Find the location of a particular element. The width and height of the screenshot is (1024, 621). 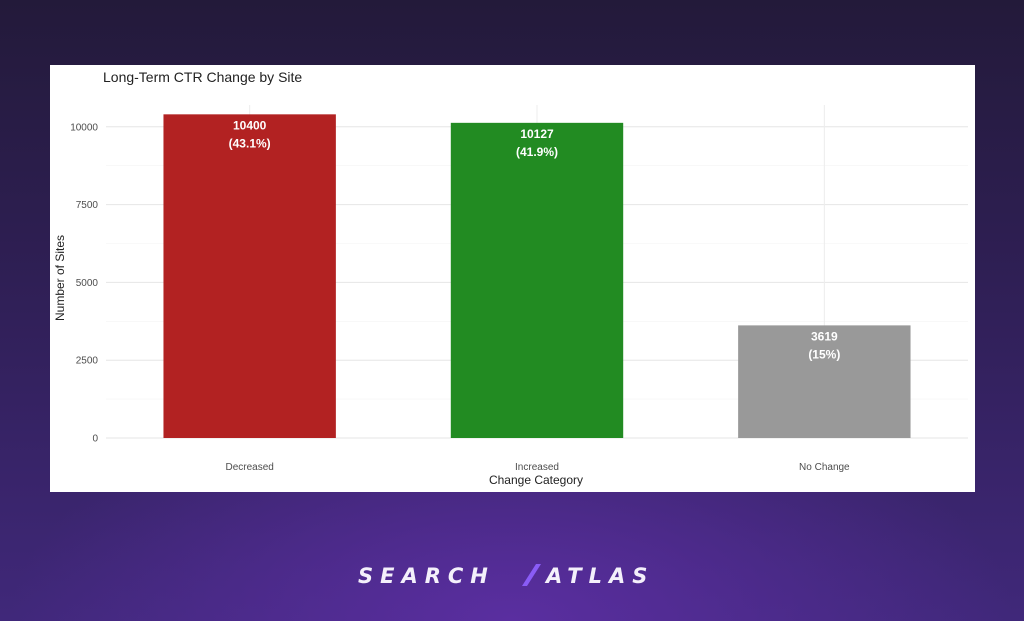

bar-percent-label: (41.9%) is located at coordinates (537, 152).